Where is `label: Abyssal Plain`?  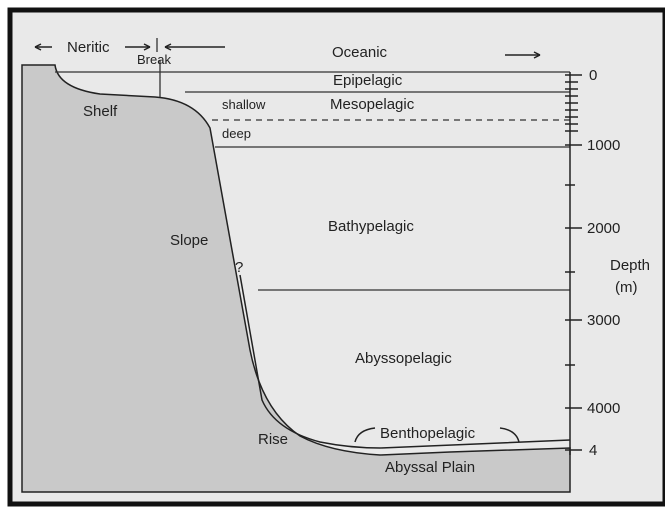
label: Abyssal Plain is located at coordinates (430, 467).